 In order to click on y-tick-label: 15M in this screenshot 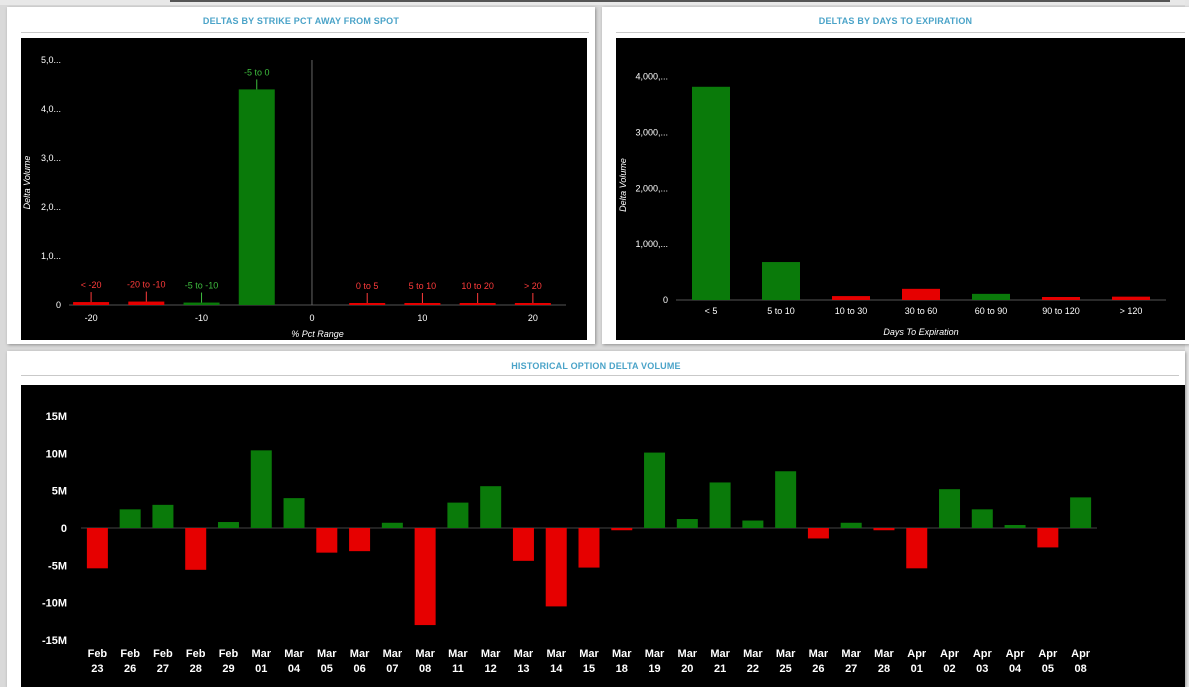, I will do `click(56, 417)`.